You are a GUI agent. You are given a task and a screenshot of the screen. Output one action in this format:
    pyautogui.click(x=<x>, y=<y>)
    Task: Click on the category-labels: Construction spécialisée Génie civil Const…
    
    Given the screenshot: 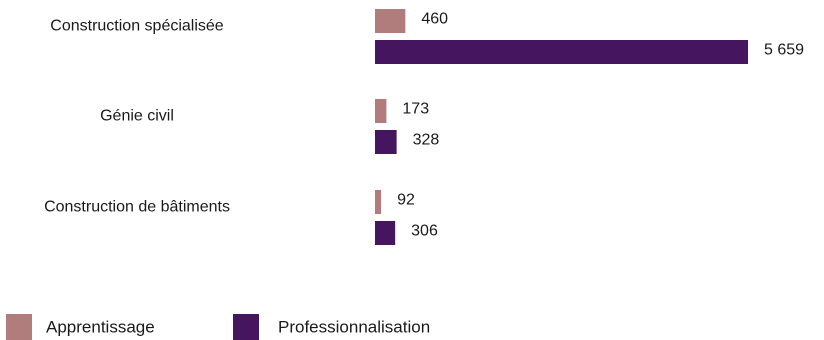 What is the action you would take?
    pyautogui.click(x=137, y=117)
    